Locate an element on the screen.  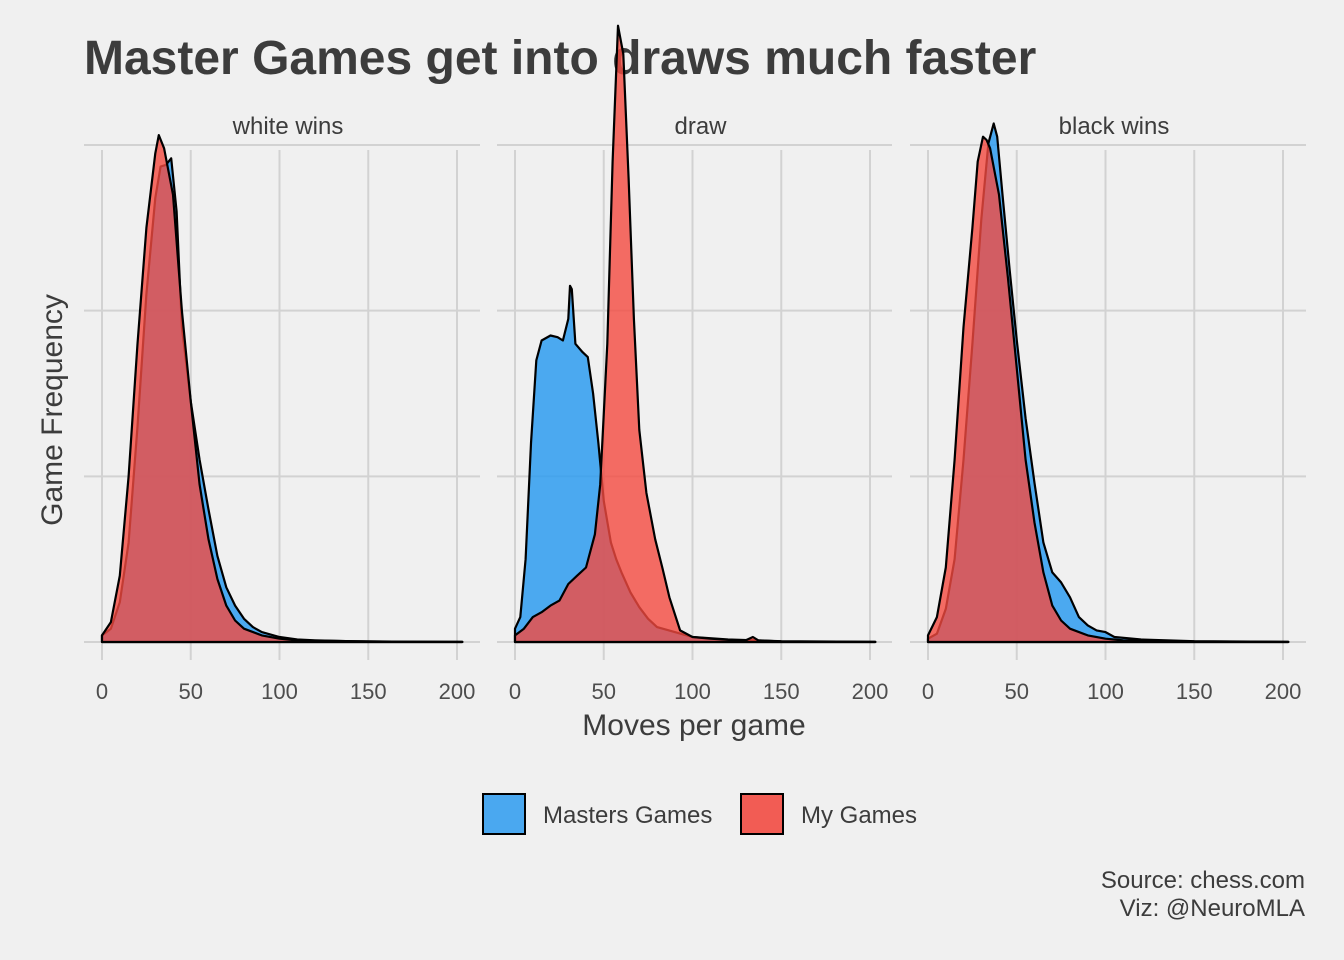
caption-viz: Viz: @NeuroMLA is located at coordinates (1212, 908).